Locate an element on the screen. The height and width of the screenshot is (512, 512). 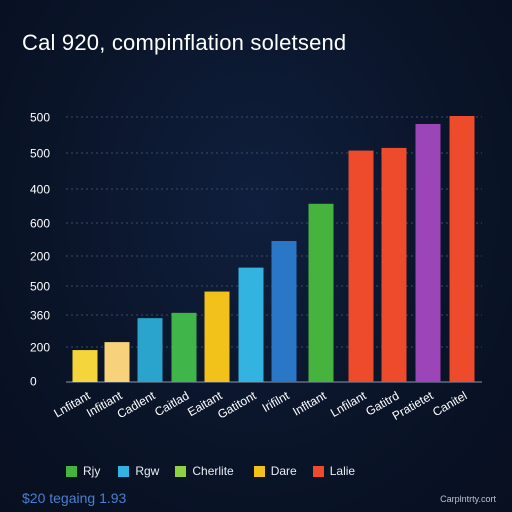
x-tick-label: Canitel is located at coordinates (449, 403).